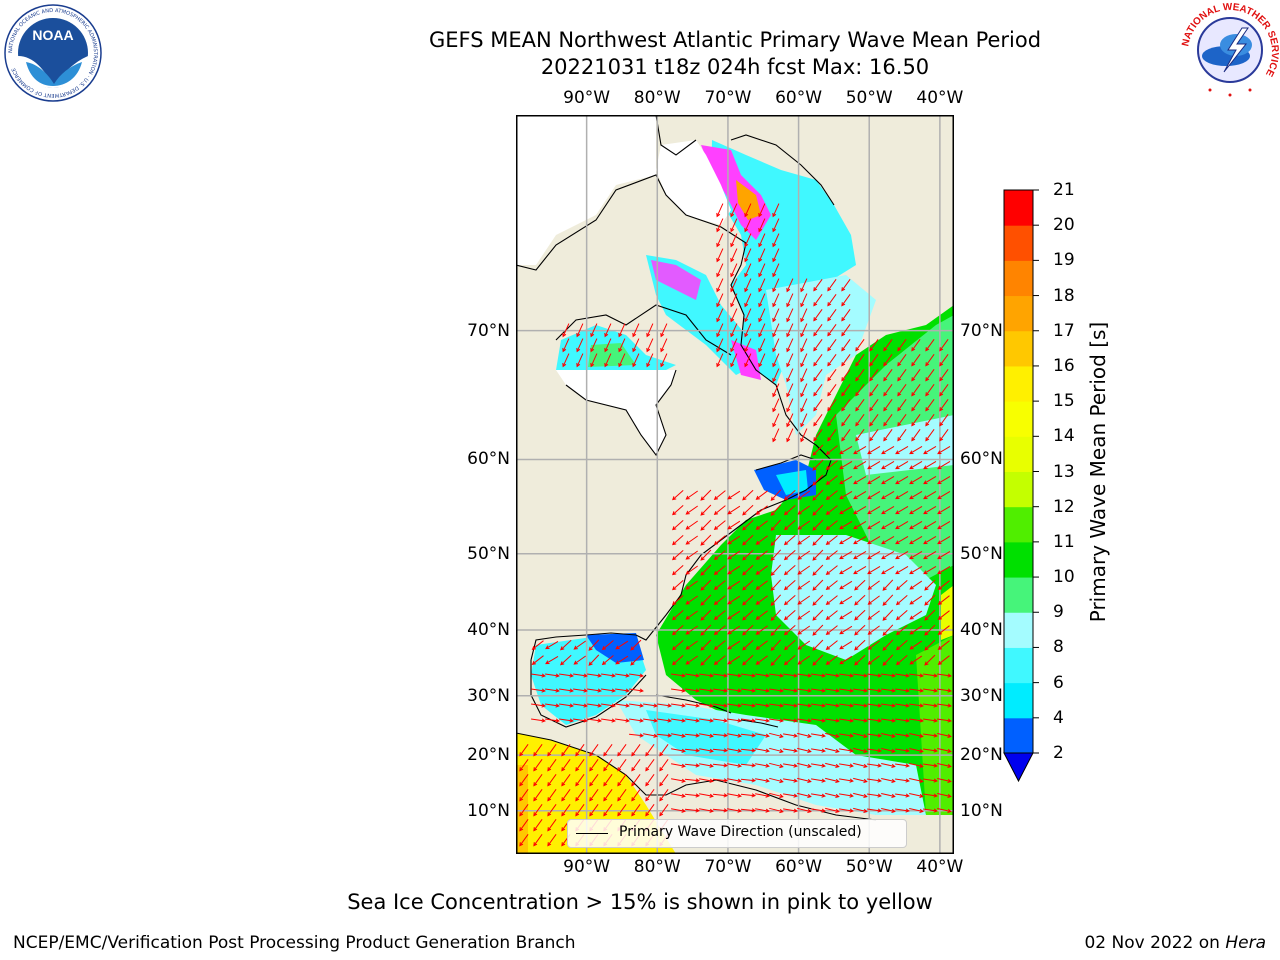 The width and height of the screenshot is (1280, 960). What do you see at coordinates (488, 330) in the screenshot?
I see `lat-tick-label: 70°N` at bounding box center [488, 330].